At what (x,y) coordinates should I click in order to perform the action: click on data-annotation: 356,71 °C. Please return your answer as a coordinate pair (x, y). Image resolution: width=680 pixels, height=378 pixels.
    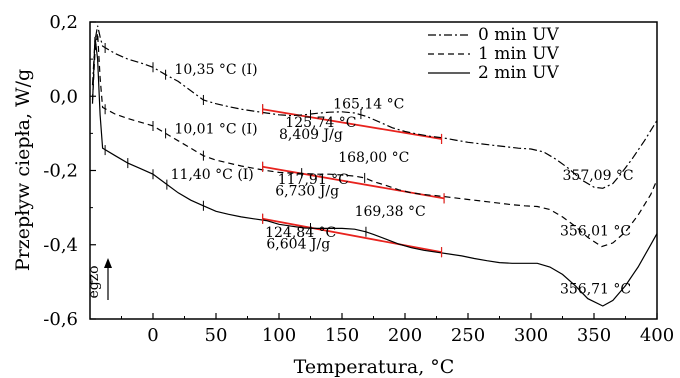
    Looking at the image, I should click on (595, 289).